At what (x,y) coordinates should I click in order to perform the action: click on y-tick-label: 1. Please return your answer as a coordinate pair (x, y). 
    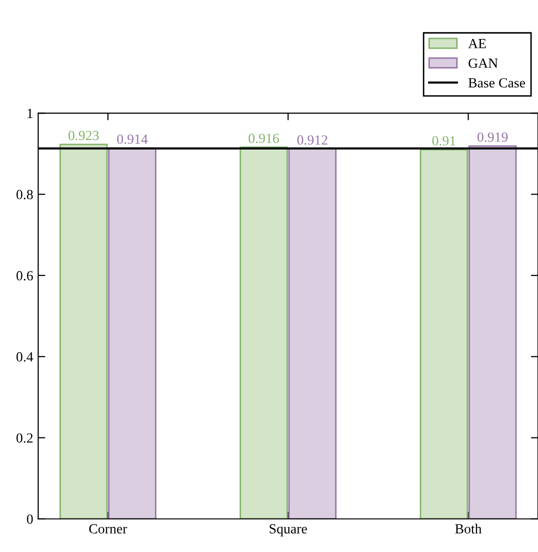
    Looking at the image, I should click on (30, 113).